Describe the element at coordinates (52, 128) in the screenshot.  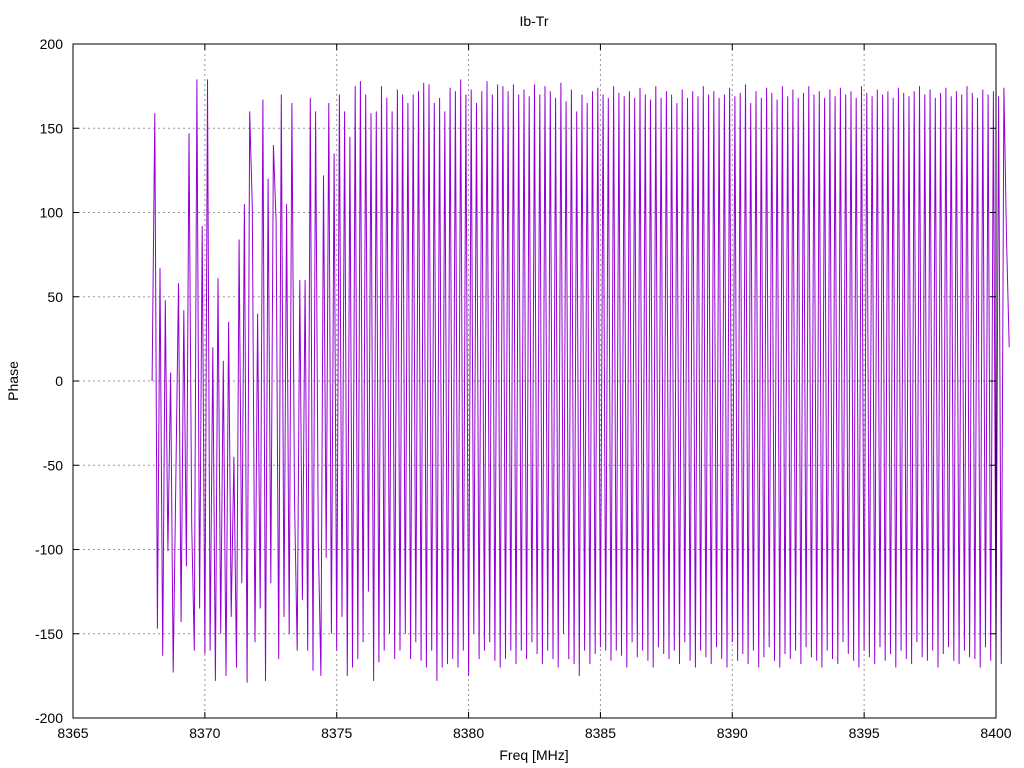
I see `y-tick-label: 150` at that location.